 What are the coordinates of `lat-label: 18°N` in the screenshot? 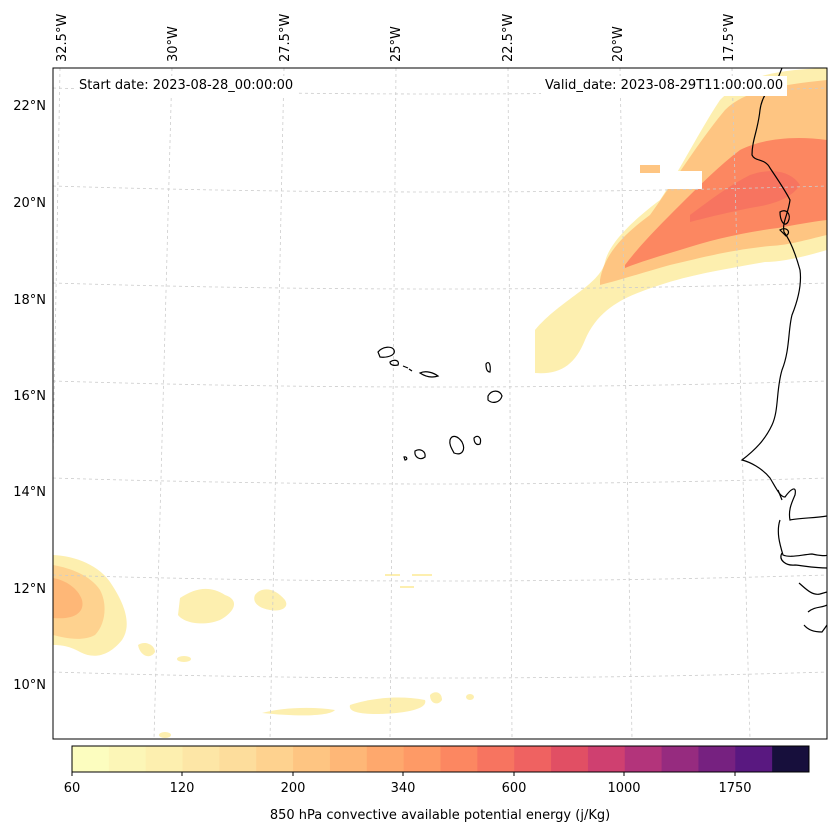 It's located at (29, 300).